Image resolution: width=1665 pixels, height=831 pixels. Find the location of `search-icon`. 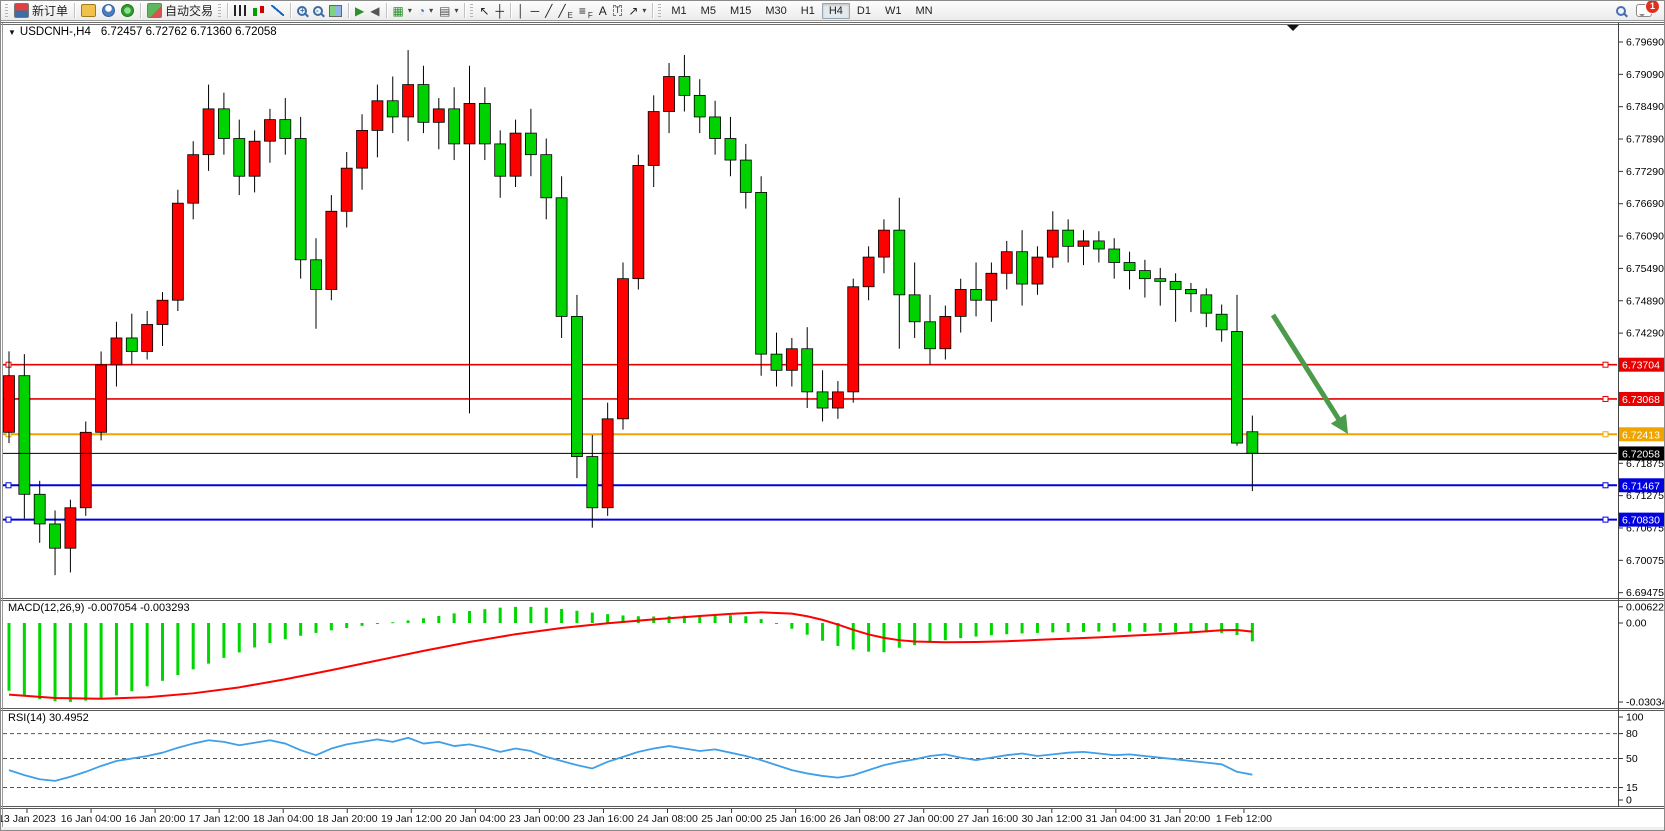

search-icon is located at coordinates (1621, 10).